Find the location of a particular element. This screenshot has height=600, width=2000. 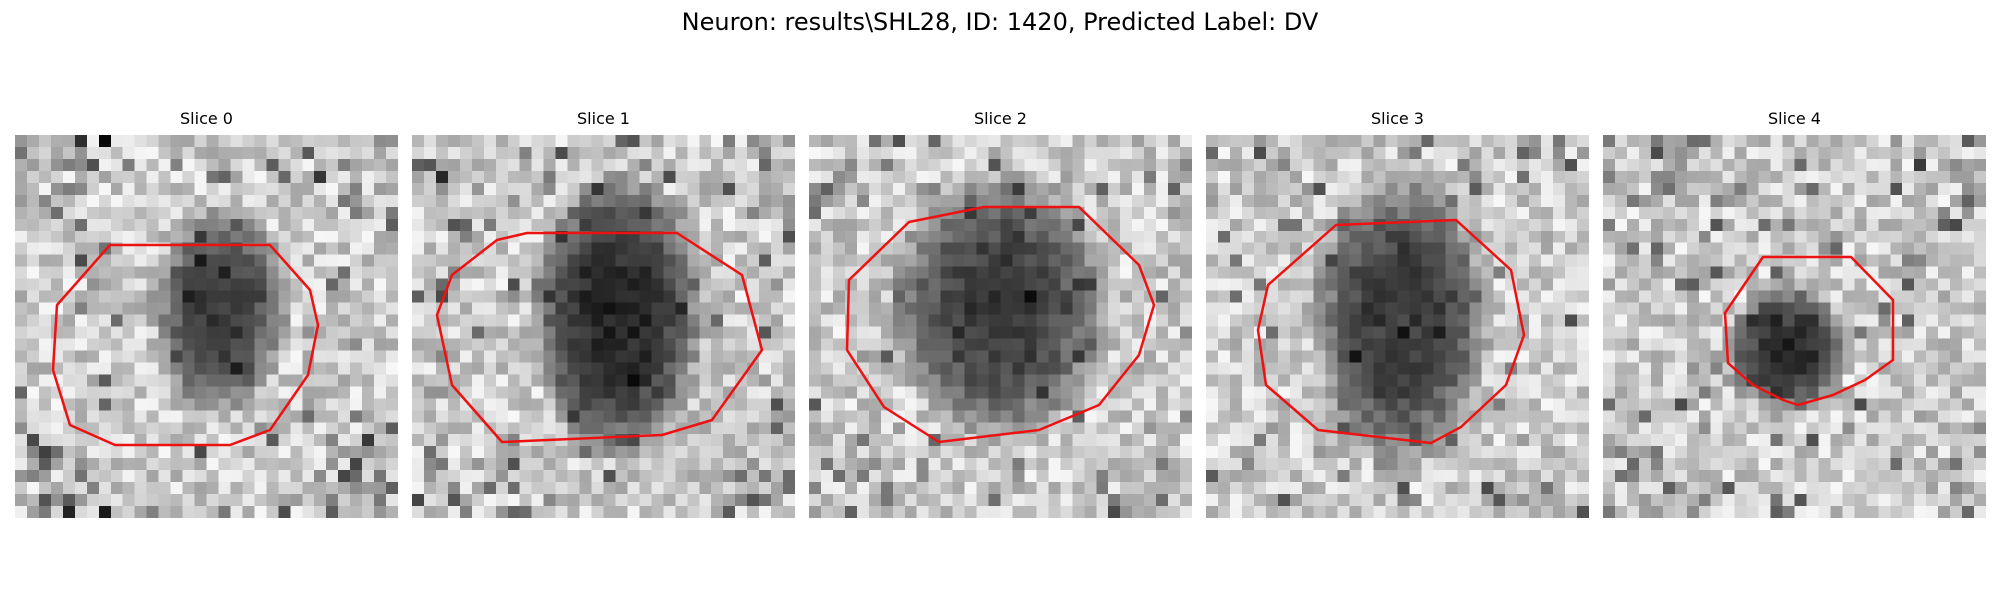

slice-panel: Slice 4 is located at coordinates (1794, 314).